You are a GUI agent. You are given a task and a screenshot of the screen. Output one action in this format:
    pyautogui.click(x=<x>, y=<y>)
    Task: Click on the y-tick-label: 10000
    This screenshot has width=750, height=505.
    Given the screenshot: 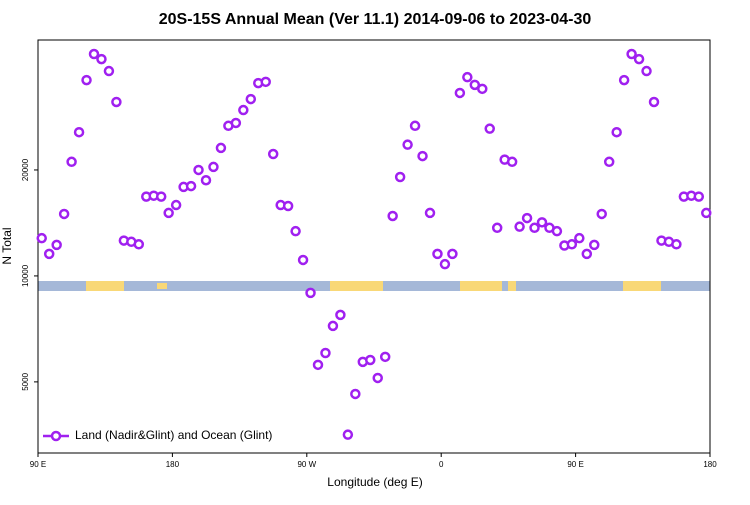 What is the action you would take?
    pyautogui.click(x=25, y=275)
    